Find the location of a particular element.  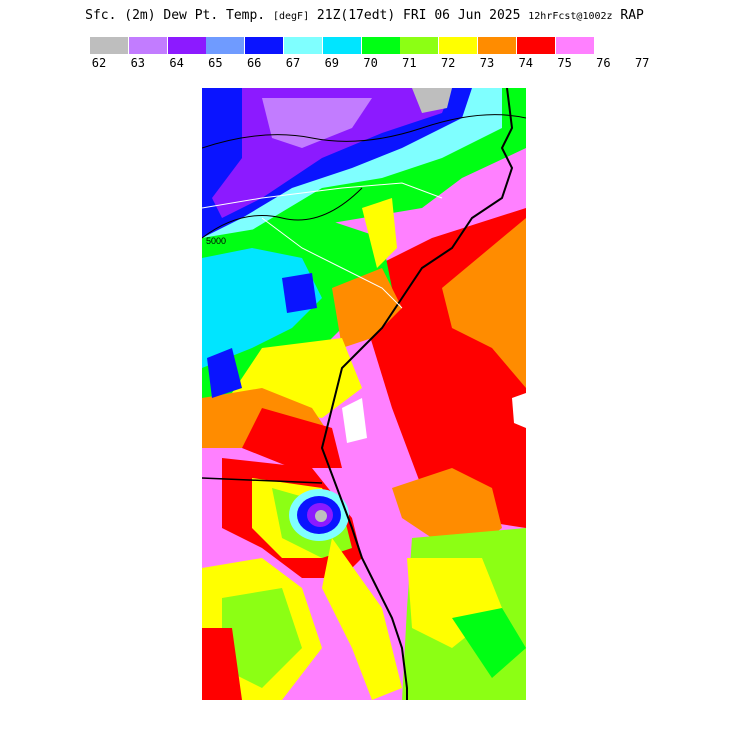

title-valid-time: 21Z(17edt) is located at coordinates (356, 15).